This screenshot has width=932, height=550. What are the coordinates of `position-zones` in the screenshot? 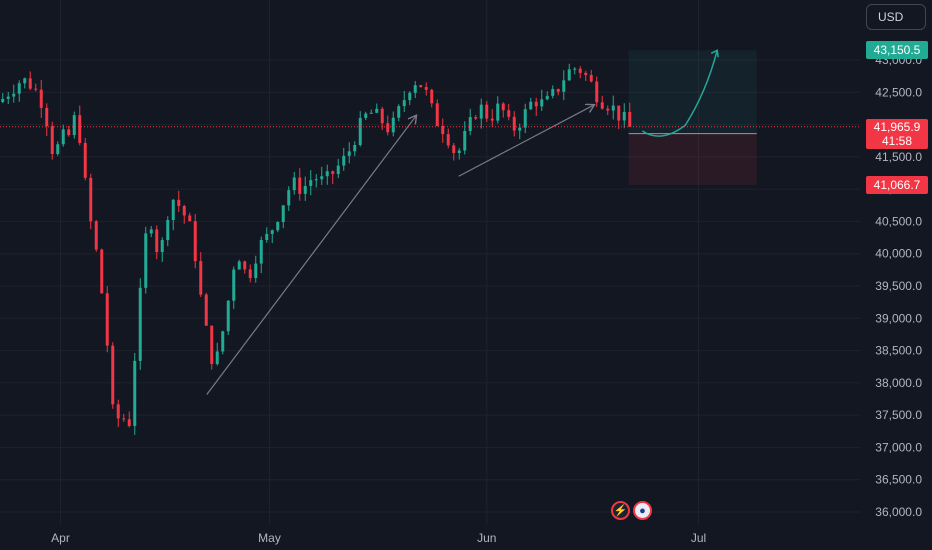 It's located at (692, 117).